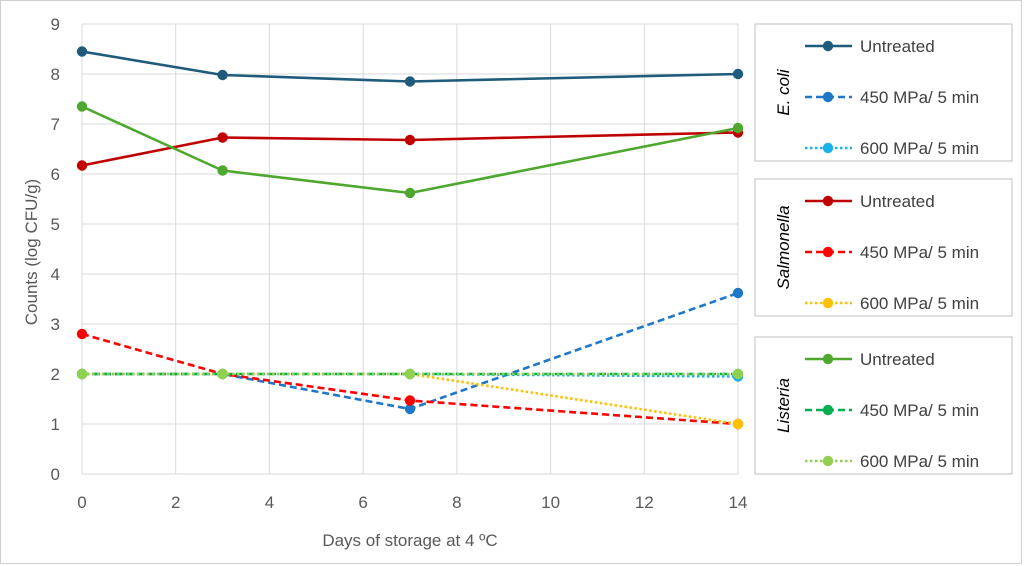 The height and width of the screenshot is (566, 1024). What do you see at coordinates (409, 540) in the screenshot?
I see `x-axis-title: Days of storage at 4 ºC` at bounding box center [409, 540].